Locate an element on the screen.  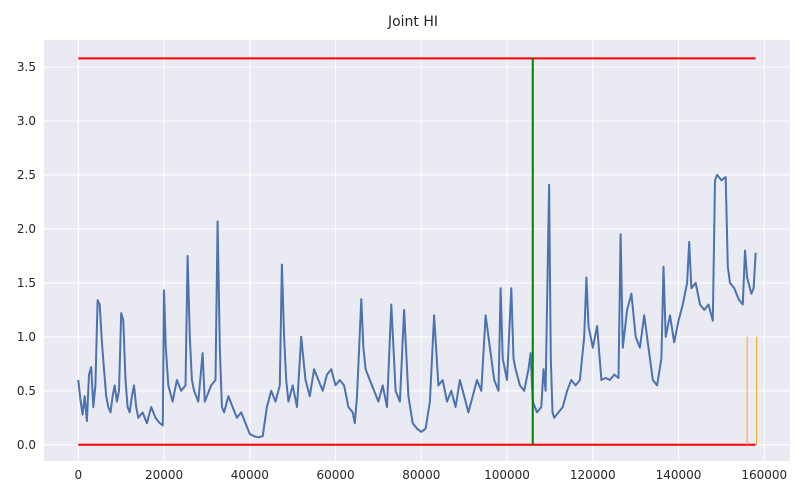
chart-title: Joint HI is located at coordinates (412, 22).